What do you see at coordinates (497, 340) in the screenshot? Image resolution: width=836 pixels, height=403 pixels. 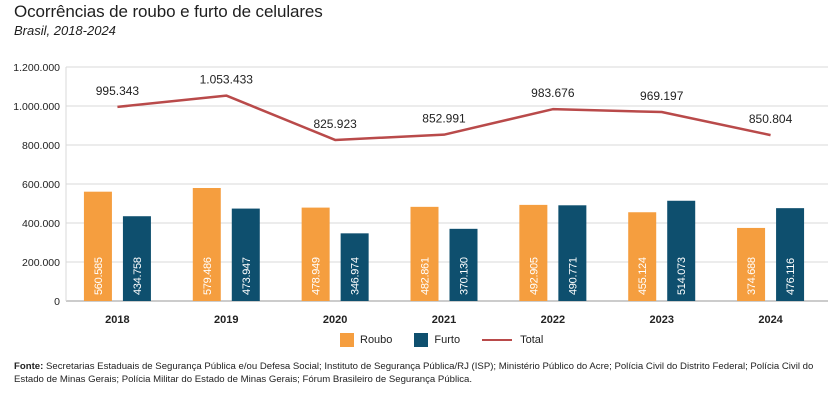 I see `legend-line-total` at bounding box center [497, 340].